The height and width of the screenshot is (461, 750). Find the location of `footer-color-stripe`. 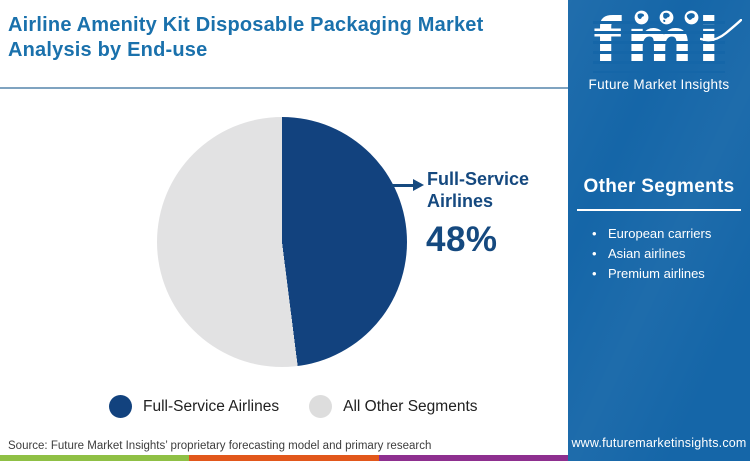

footer-color-stripe is located at coordinates (284, 458).